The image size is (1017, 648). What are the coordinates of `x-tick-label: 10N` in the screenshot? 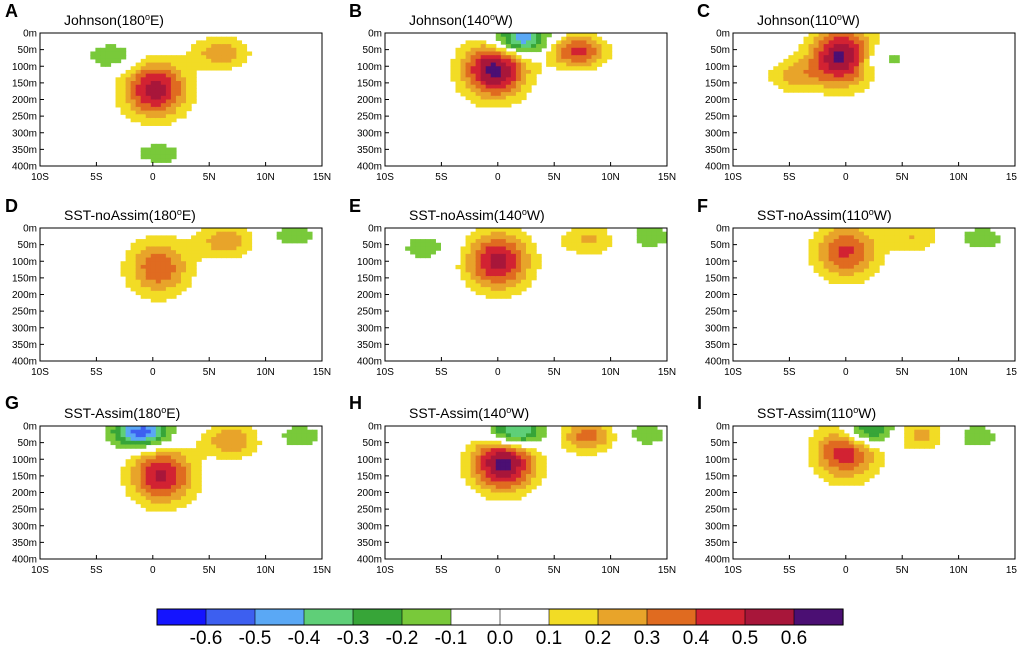 It's located at (610, 177).